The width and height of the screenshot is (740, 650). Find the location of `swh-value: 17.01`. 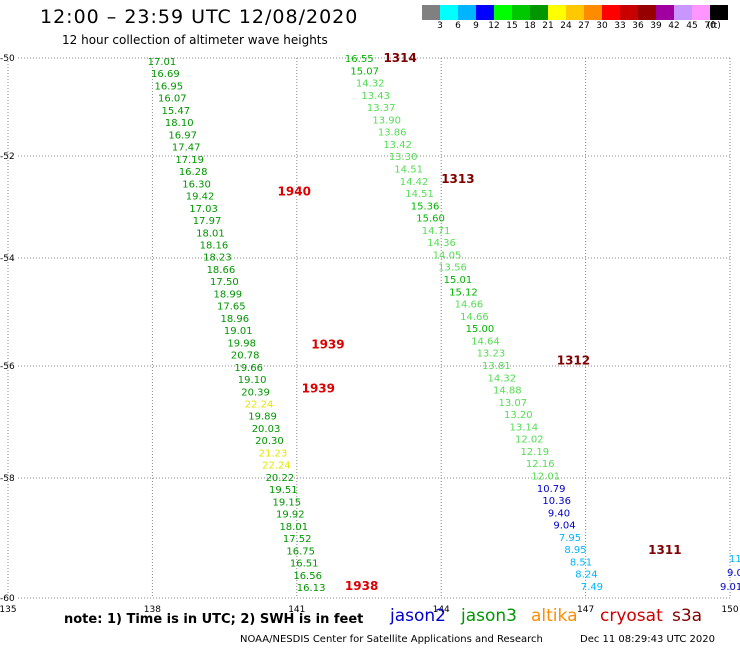

swh-value: 17.01 is located at coordinates (162, 62).